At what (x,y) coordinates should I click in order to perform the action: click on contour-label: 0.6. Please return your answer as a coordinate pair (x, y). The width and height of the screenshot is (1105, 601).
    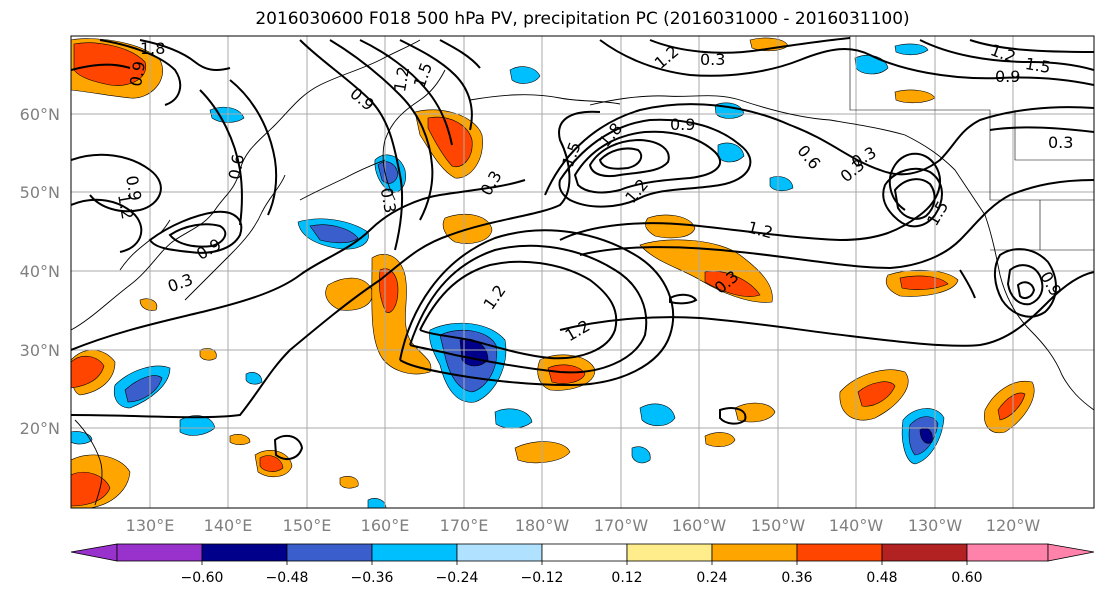
    Looking at the image, I should click on (236, 167).